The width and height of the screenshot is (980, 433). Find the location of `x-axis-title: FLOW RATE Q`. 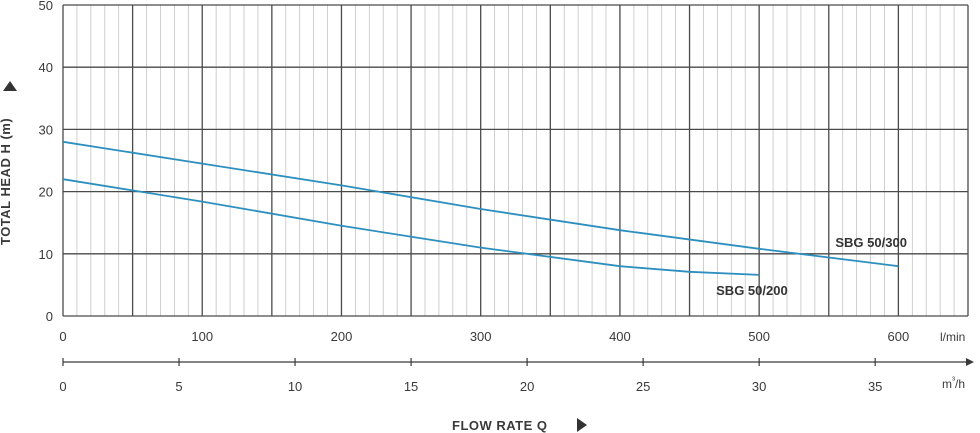

x-axis-title: FLOW RATE Q is located at coordinates (500, 425).